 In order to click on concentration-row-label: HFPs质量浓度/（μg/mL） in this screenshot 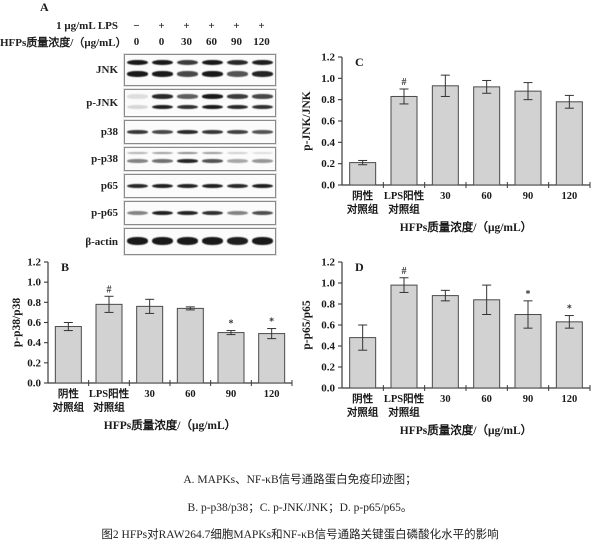, I will do `click(63, 43)`.